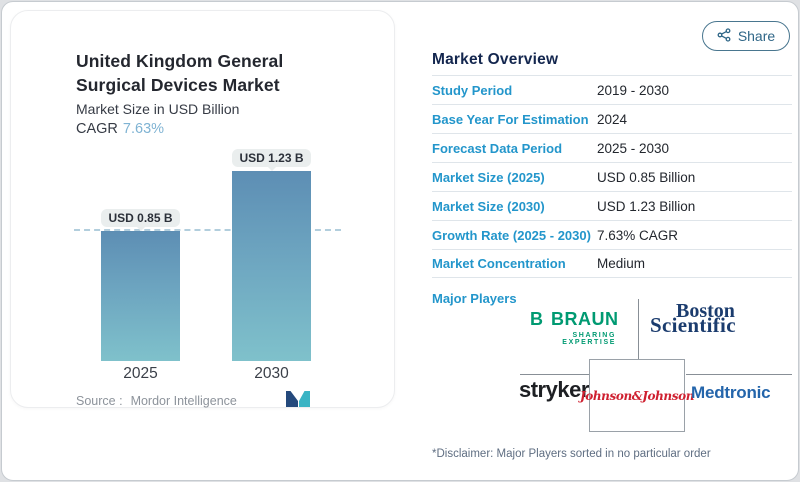 The height and width of the screenshot is (482, 800). Describe the element at coordinates (621, 263) in the screenshot. I see `row-value: Medium` at that location.